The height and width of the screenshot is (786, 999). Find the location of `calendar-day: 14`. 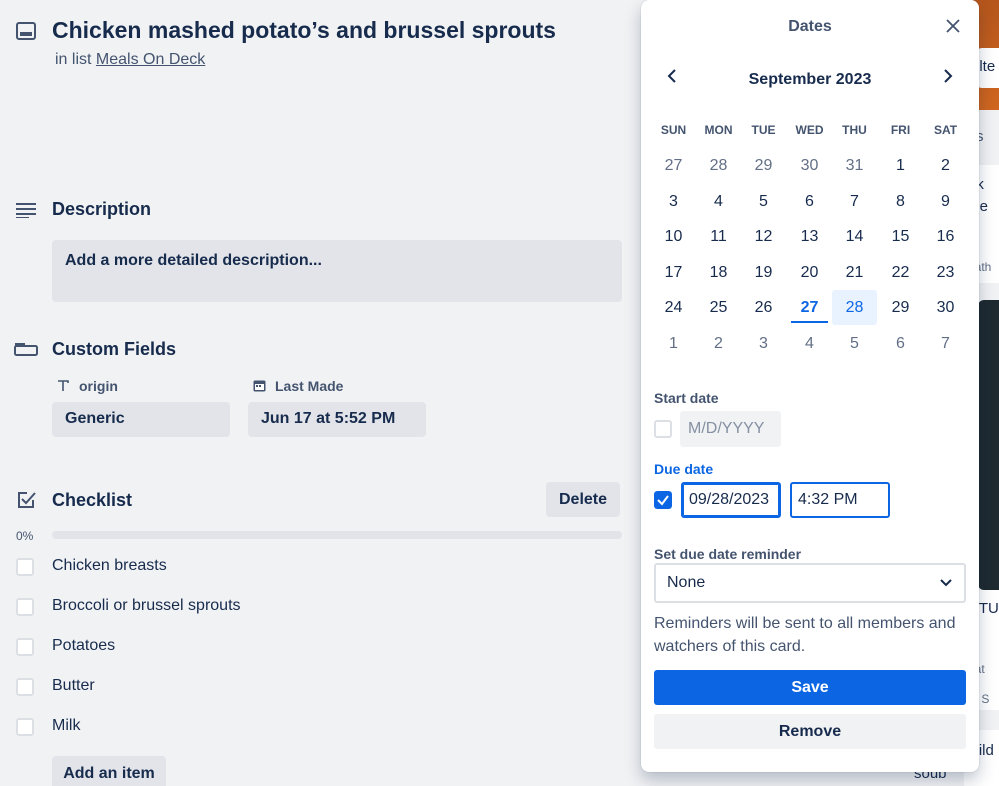

calendar-day: 14 is located at coordinates (854, 237).